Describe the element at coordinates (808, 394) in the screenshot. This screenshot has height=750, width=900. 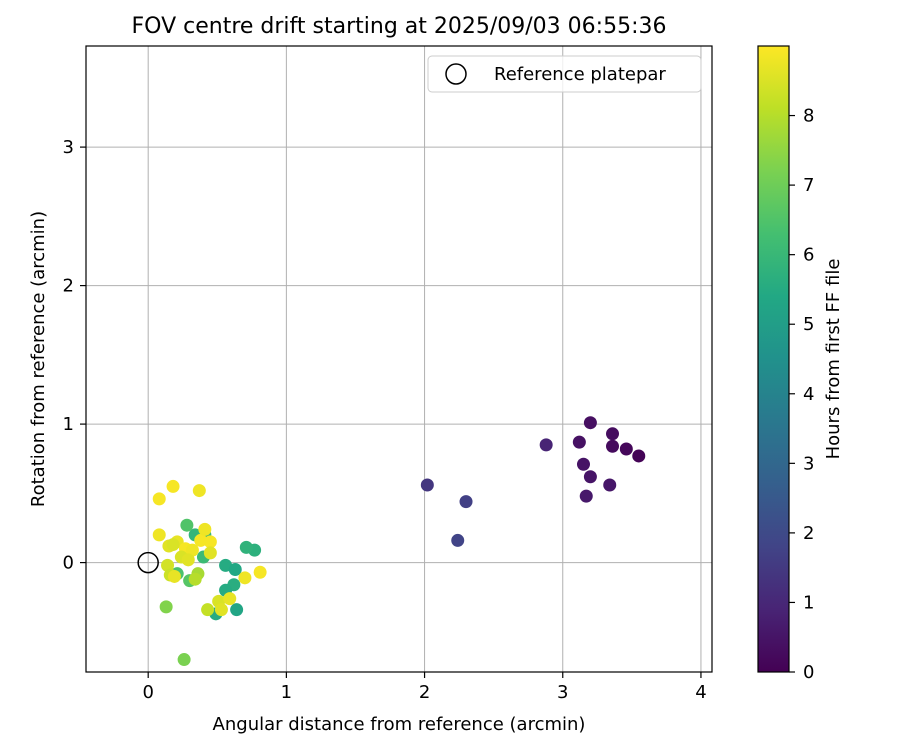
I see `colorbar-tick-label: 4` at that location.